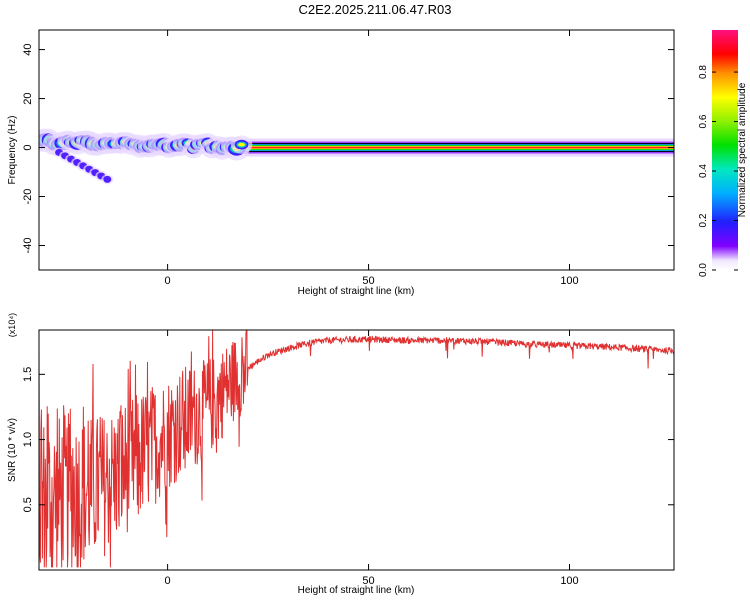 The height and width of the screenshot is (600, 750). What do you see at coordinates (28, 98) in the screenshot?
I see `y-tick-label: 20` at bounding box center [28, 98].